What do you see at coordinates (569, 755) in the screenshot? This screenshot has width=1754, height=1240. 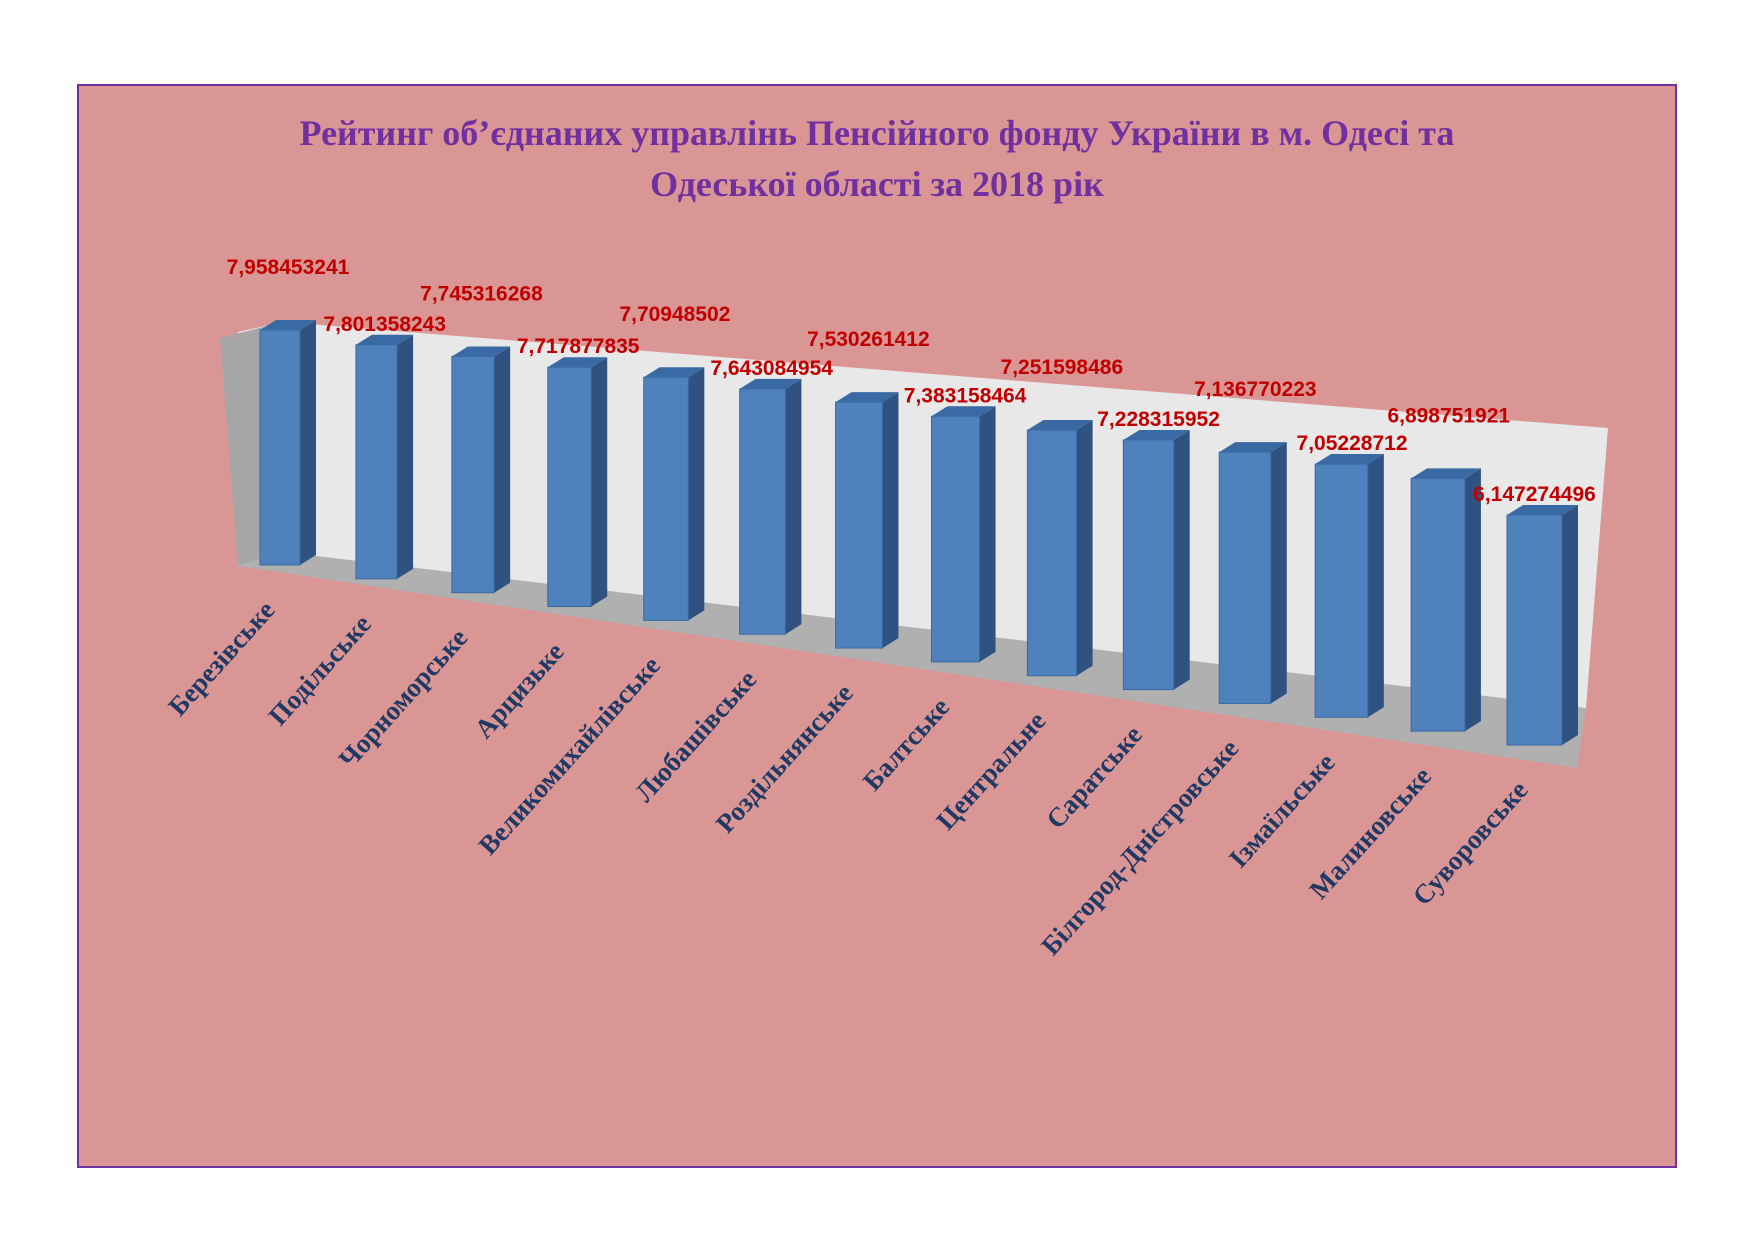 I see `category-label: Великомихайлівське` at bounding box center [569, 755].